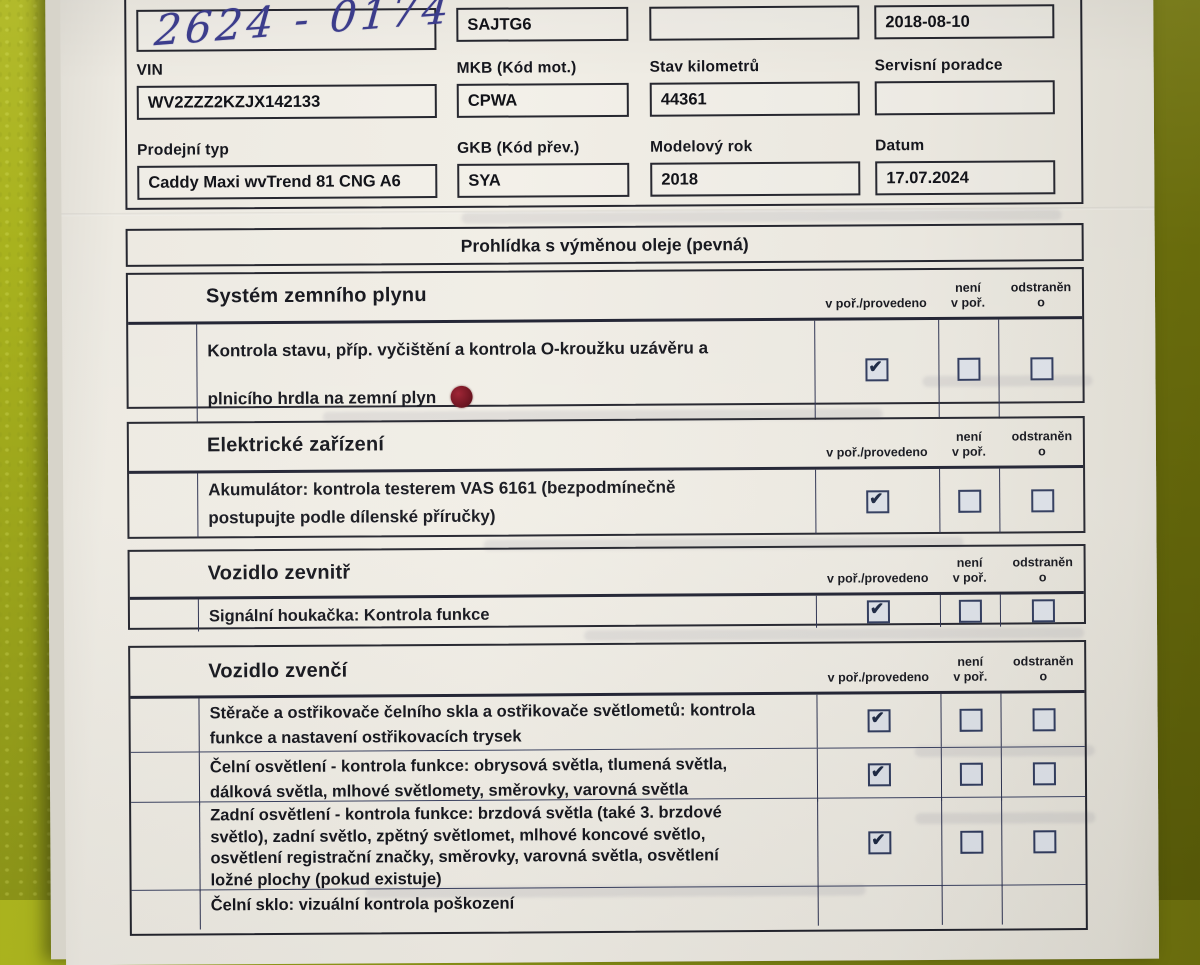 The image size is (1200, 965). I want to click on field-value-box: 2018-08-10, so click(964, 22).